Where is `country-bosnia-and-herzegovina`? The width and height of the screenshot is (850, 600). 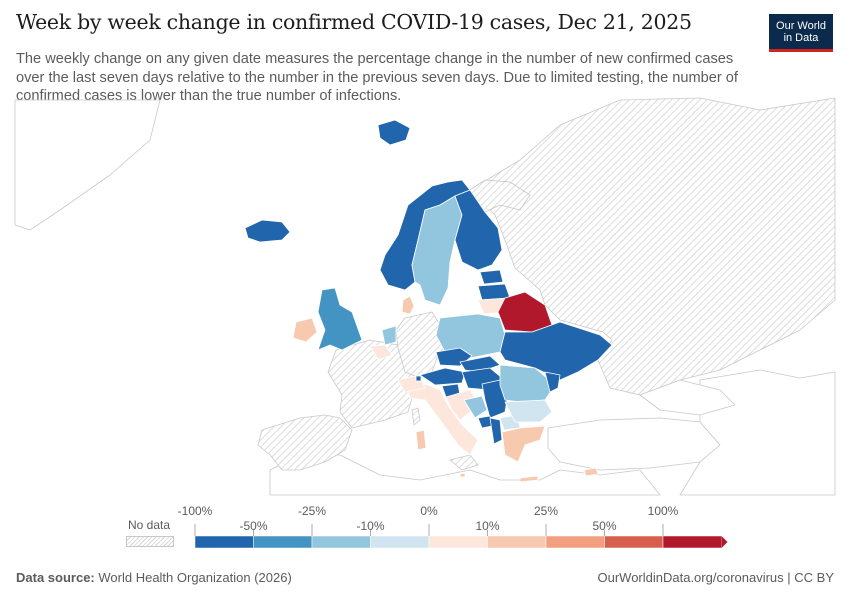
country-bosnia-and-herzegovina is located at coordinates (475, 407).